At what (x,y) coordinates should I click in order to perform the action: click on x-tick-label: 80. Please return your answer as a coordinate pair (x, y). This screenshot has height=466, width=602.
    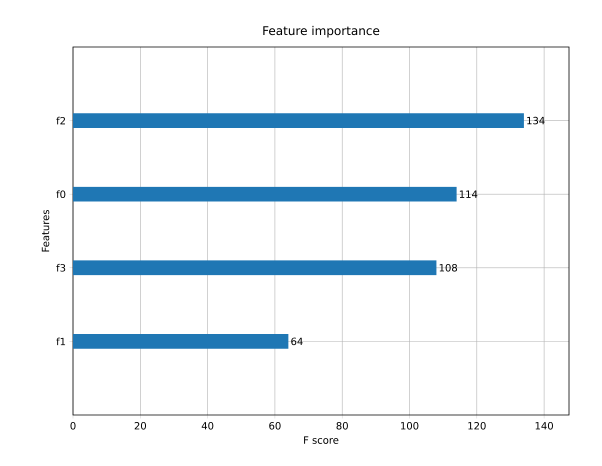
    Looking at the image, I should click on (342, 426).